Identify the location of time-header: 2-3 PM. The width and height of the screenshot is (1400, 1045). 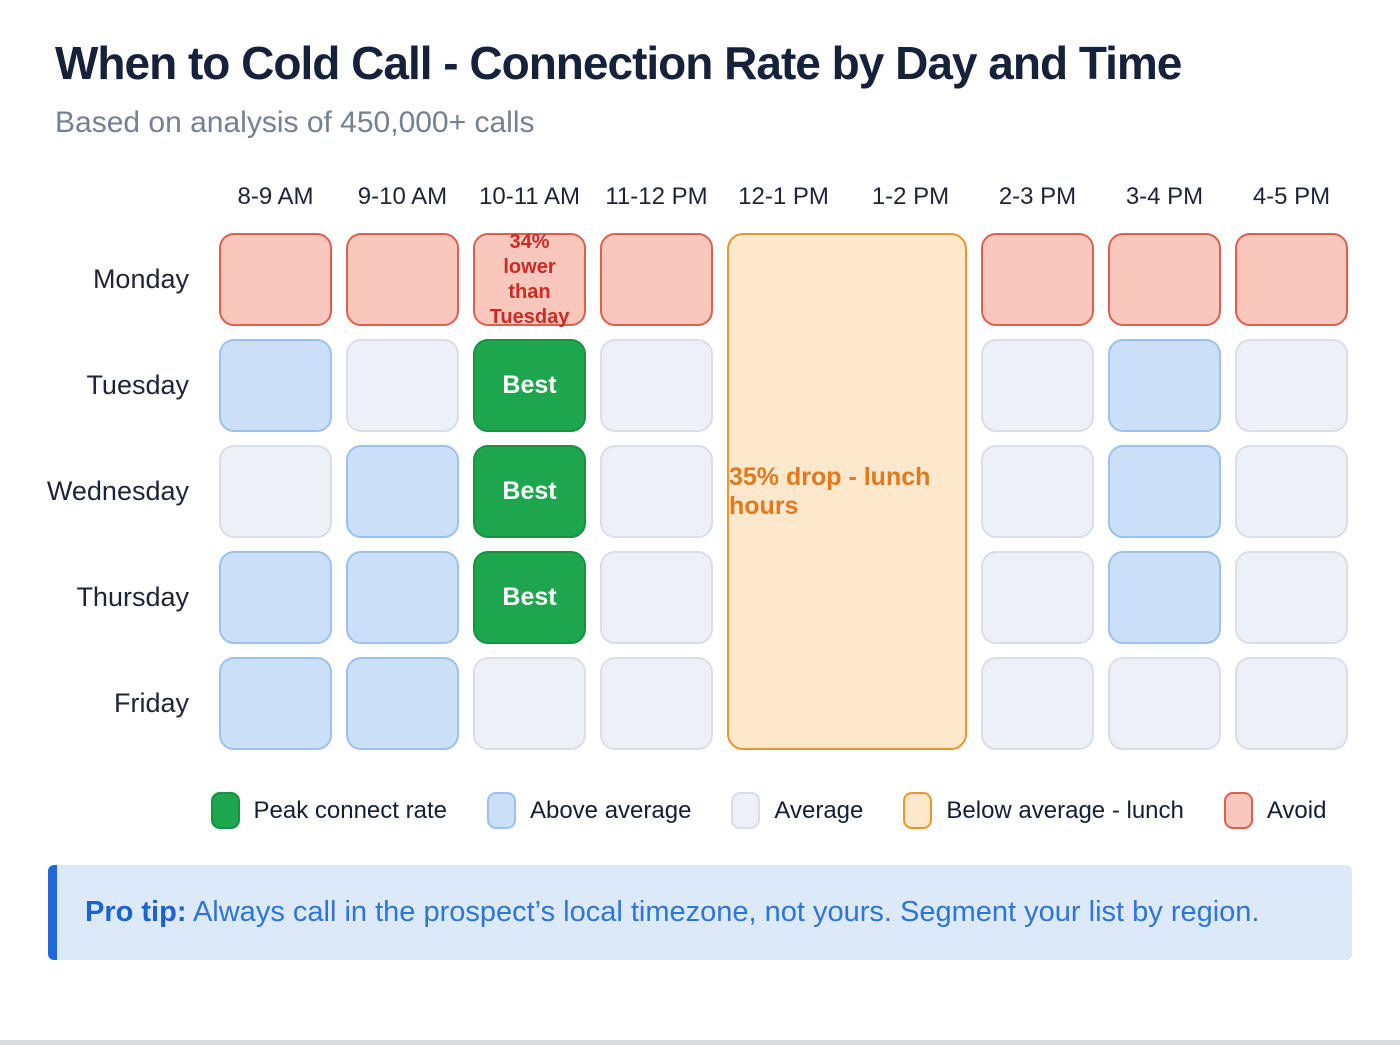
(1037, 196).